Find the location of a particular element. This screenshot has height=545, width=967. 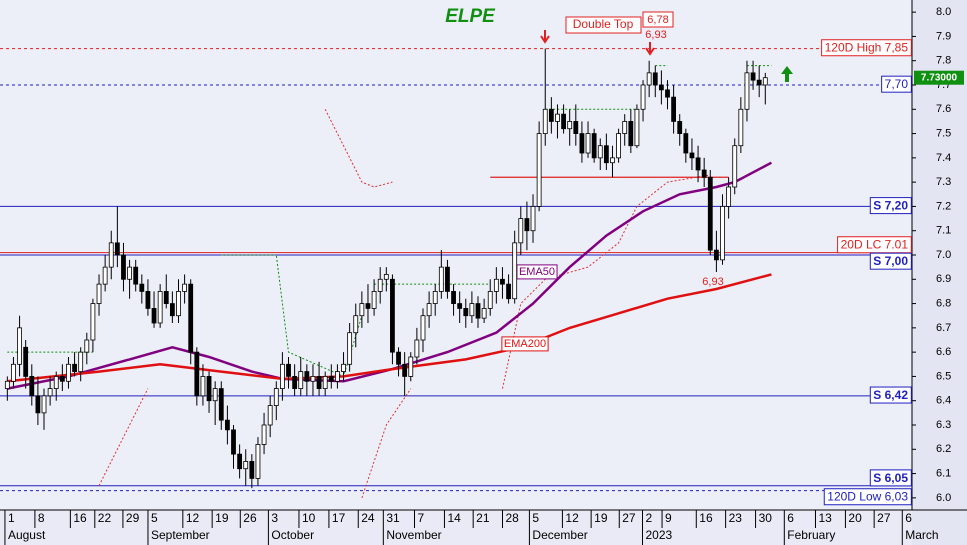

annotation: 6,78 is located at coordinates (657, 20).